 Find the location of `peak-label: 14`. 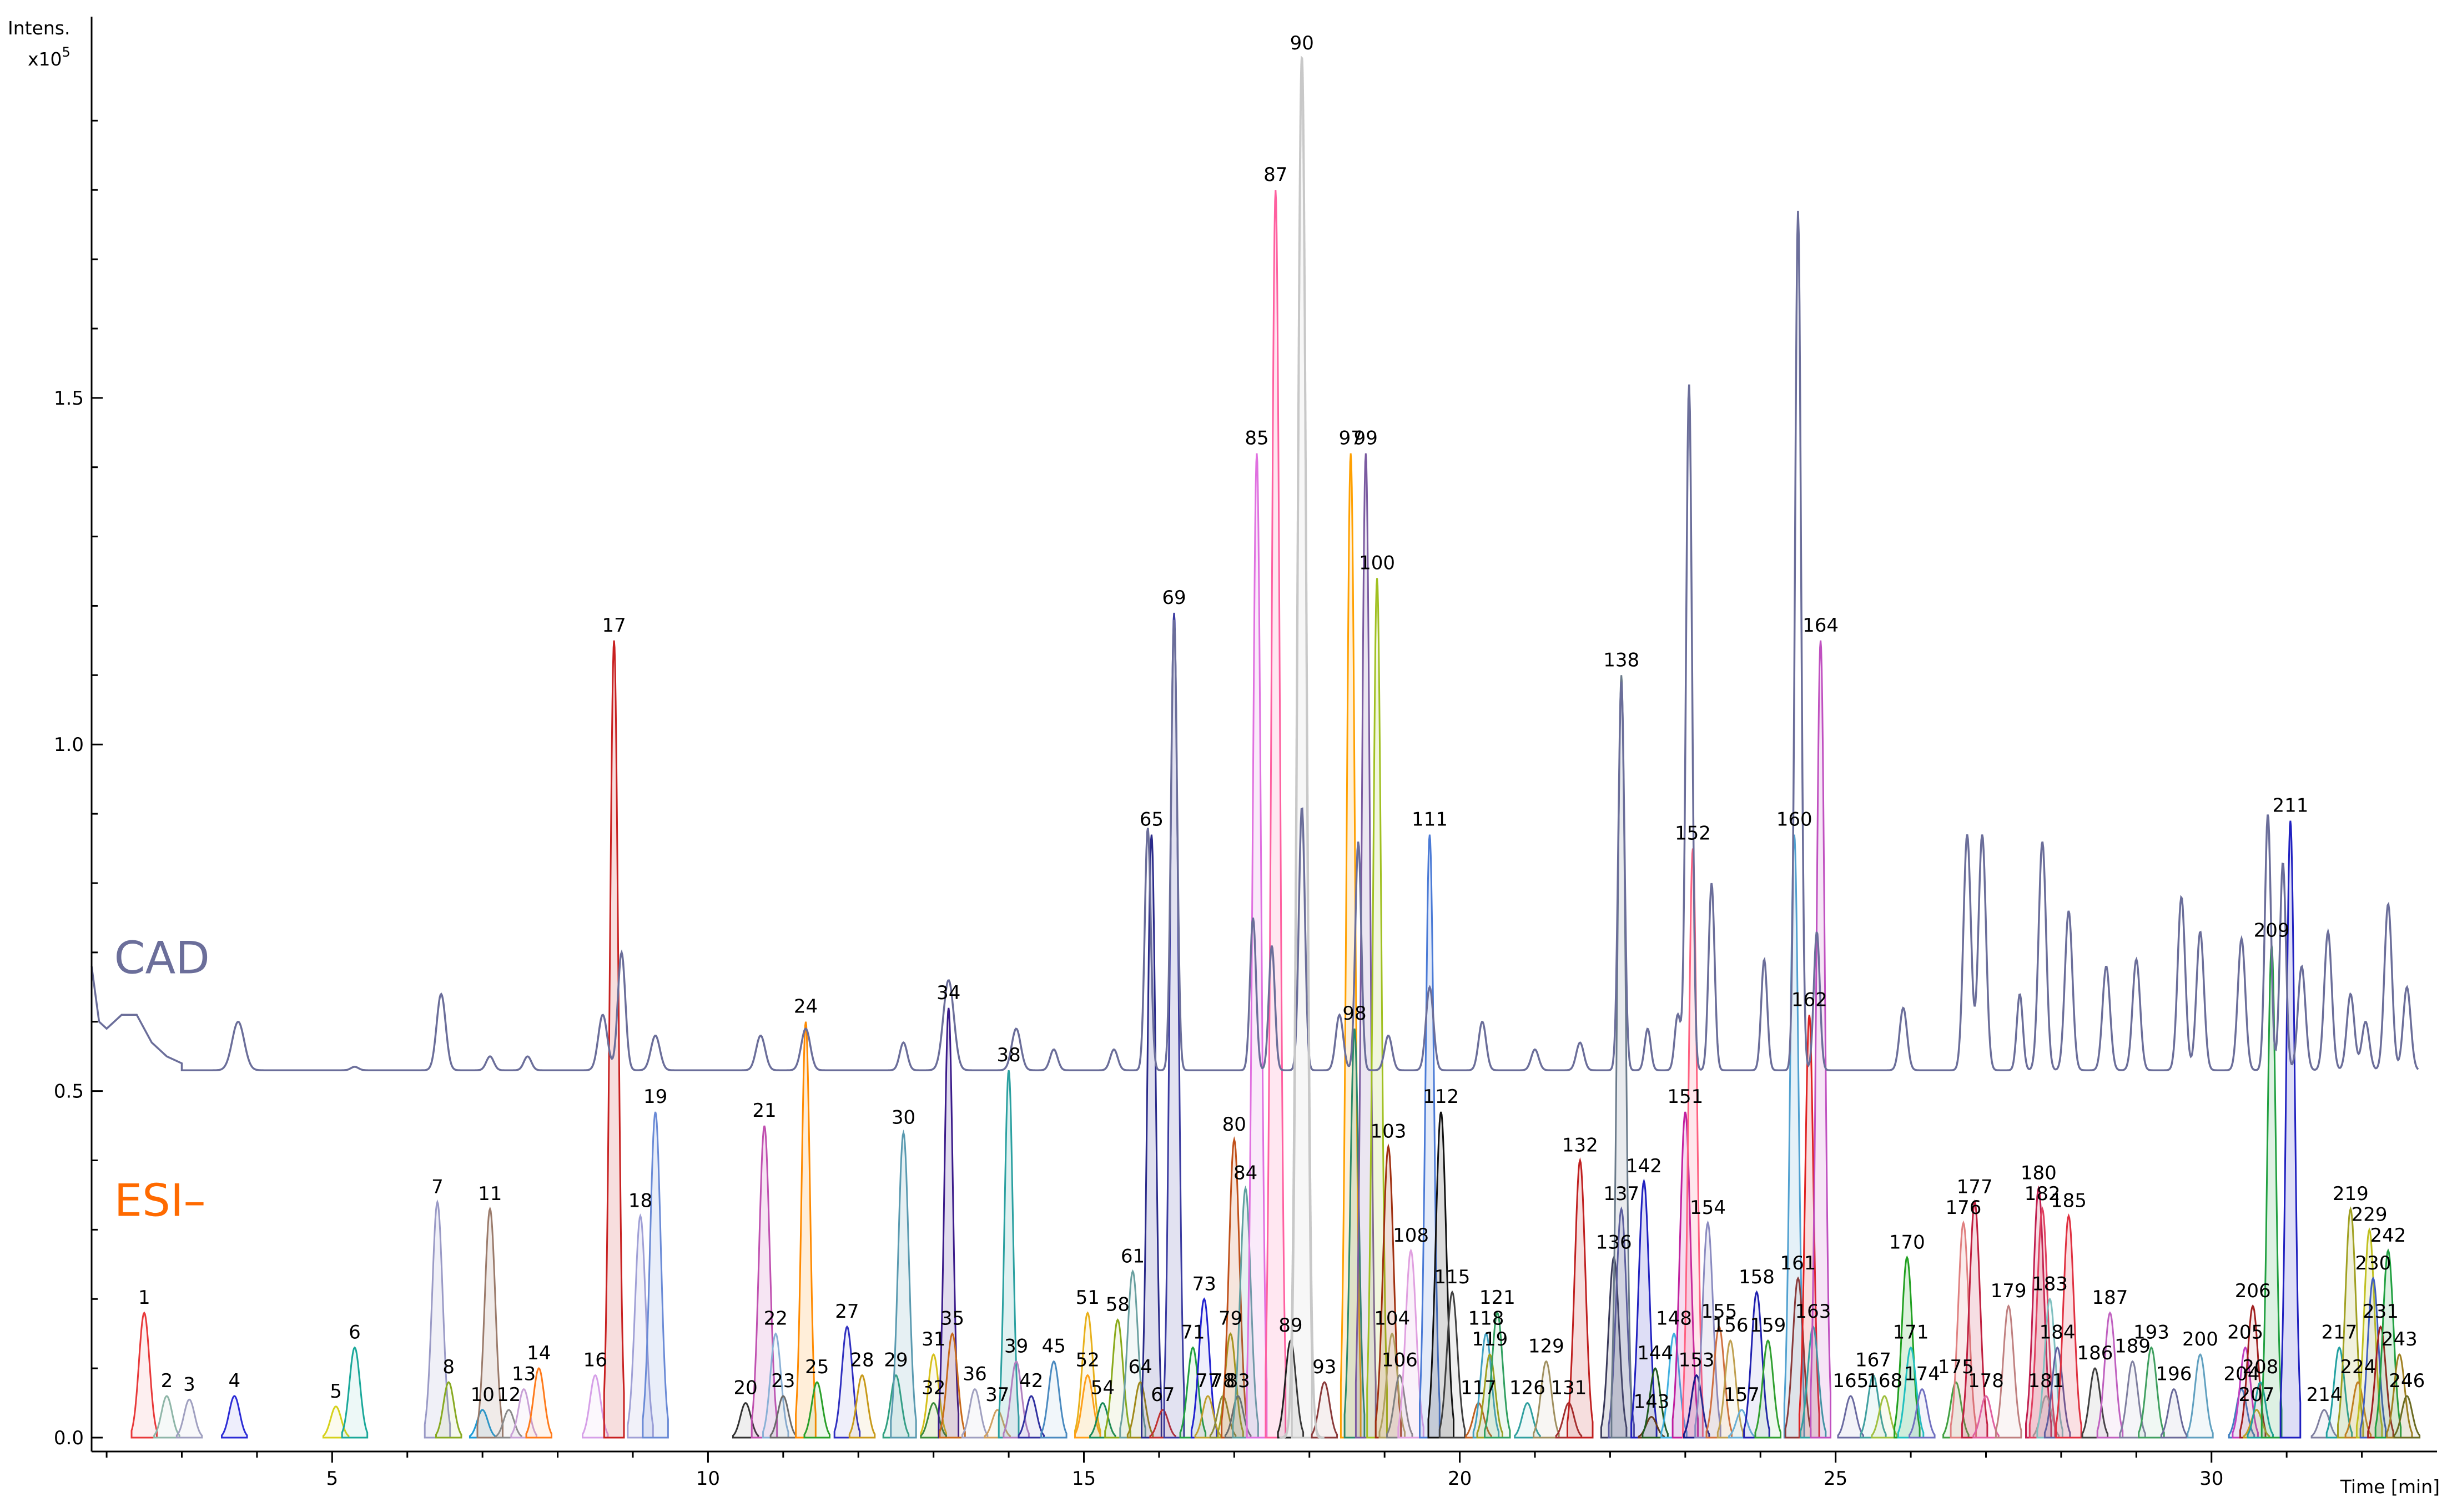

peak-label: 14 is located at coordinates (539, 1353).